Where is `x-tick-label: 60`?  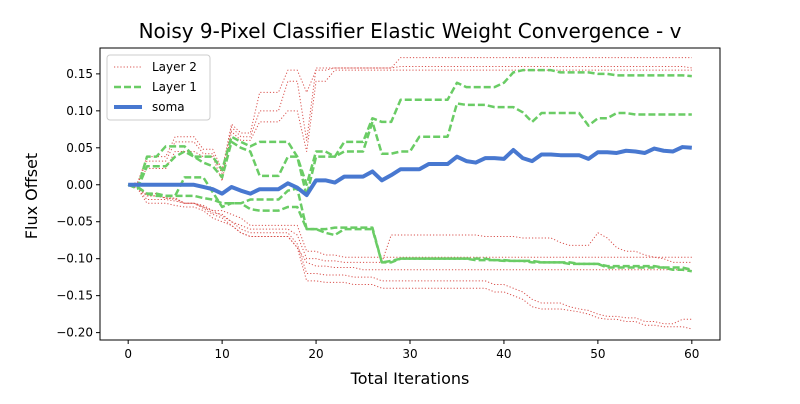
x-tick-label: 60 is located at coordinates (691, 354).